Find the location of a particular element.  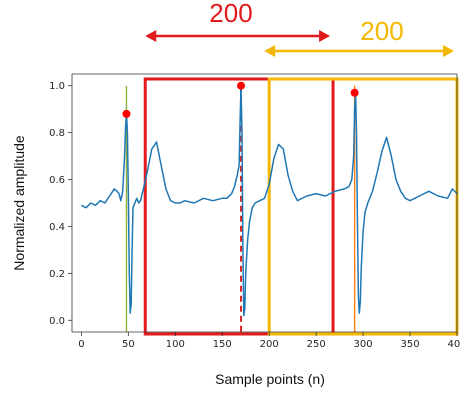

x-tick-label: 300 is located at coordinates (363, 344).